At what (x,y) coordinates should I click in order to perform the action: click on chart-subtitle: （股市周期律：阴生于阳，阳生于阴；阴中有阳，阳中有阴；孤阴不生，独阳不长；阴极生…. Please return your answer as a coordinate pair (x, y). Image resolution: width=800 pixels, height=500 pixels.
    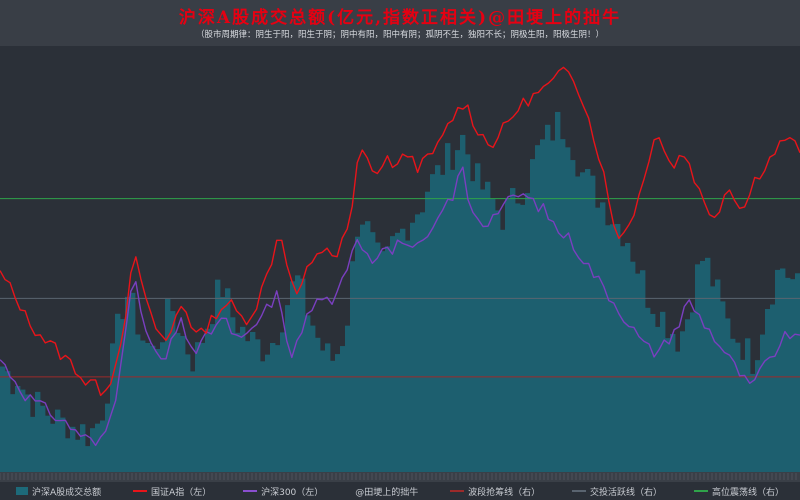
    Looking at the image, I should click on (399, 35).